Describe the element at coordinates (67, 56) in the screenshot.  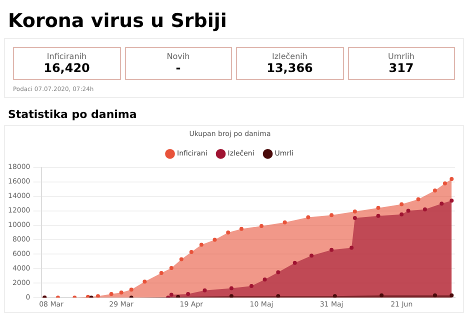
I see `text: Inficiranih` at that location.